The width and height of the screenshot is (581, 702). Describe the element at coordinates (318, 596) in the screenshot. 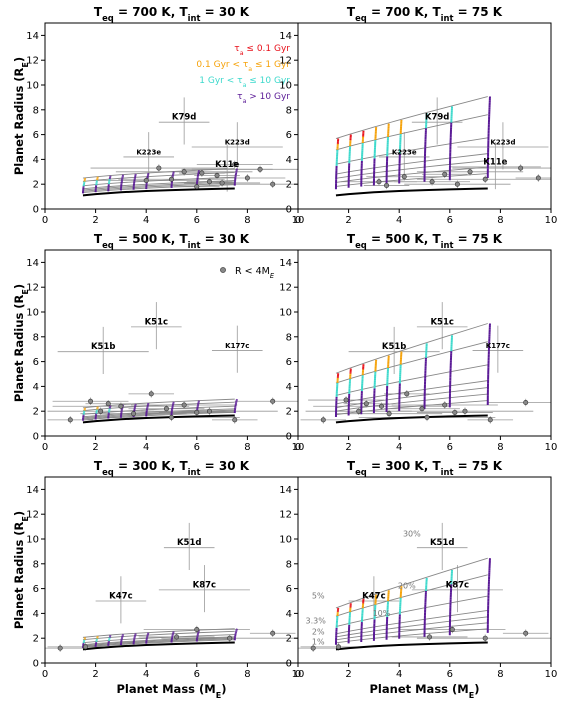

I see `envelope-fraction-label: 5%` at that location.